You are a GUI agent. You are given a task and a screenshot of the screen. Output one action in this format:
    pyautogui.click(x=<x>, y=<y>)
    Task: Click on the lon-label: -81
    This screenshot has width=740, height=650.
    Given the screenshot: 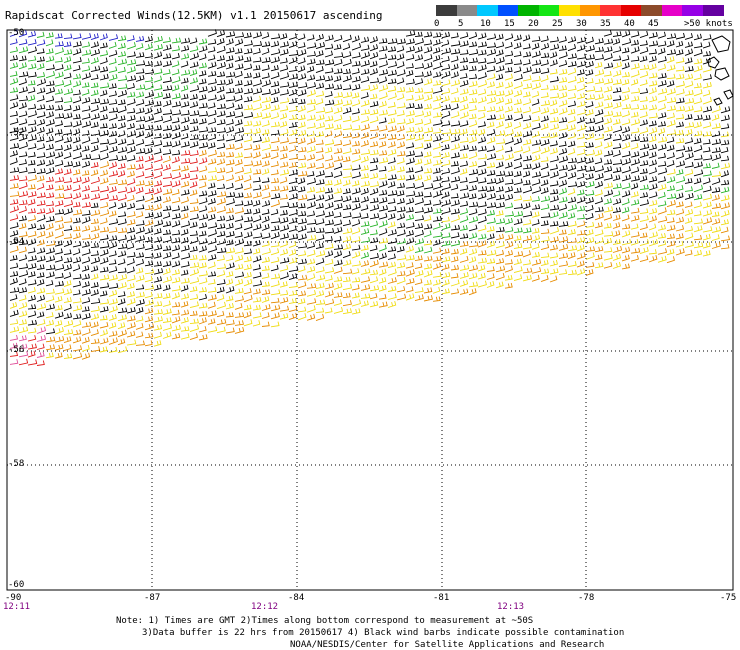 What is the action you would take?
    pyautogui.click(x=441, y=598)
    